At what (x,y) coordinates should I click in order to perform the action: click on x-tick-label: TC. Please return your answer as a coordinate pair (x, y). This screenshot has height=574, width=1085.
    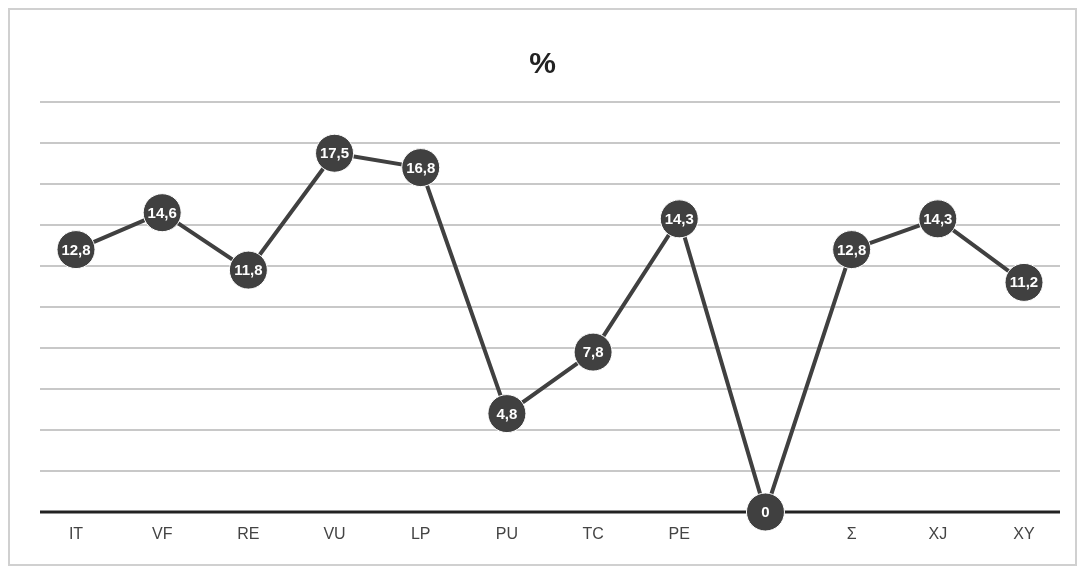
    Looking at the image, I should click on (593, 534).